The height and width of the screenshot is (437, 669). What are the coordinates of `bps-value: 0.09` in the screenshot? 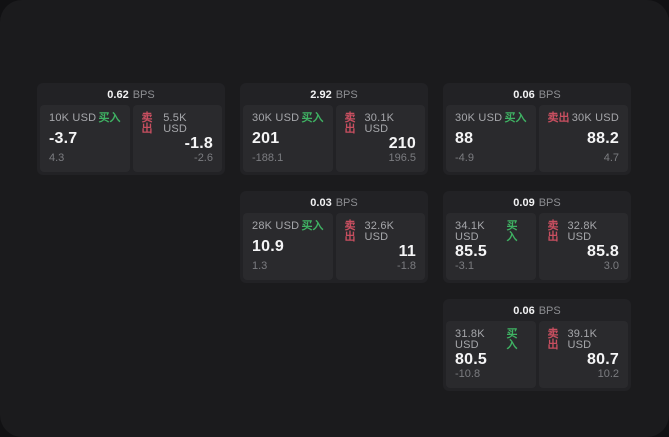 It's located at (524, 203).